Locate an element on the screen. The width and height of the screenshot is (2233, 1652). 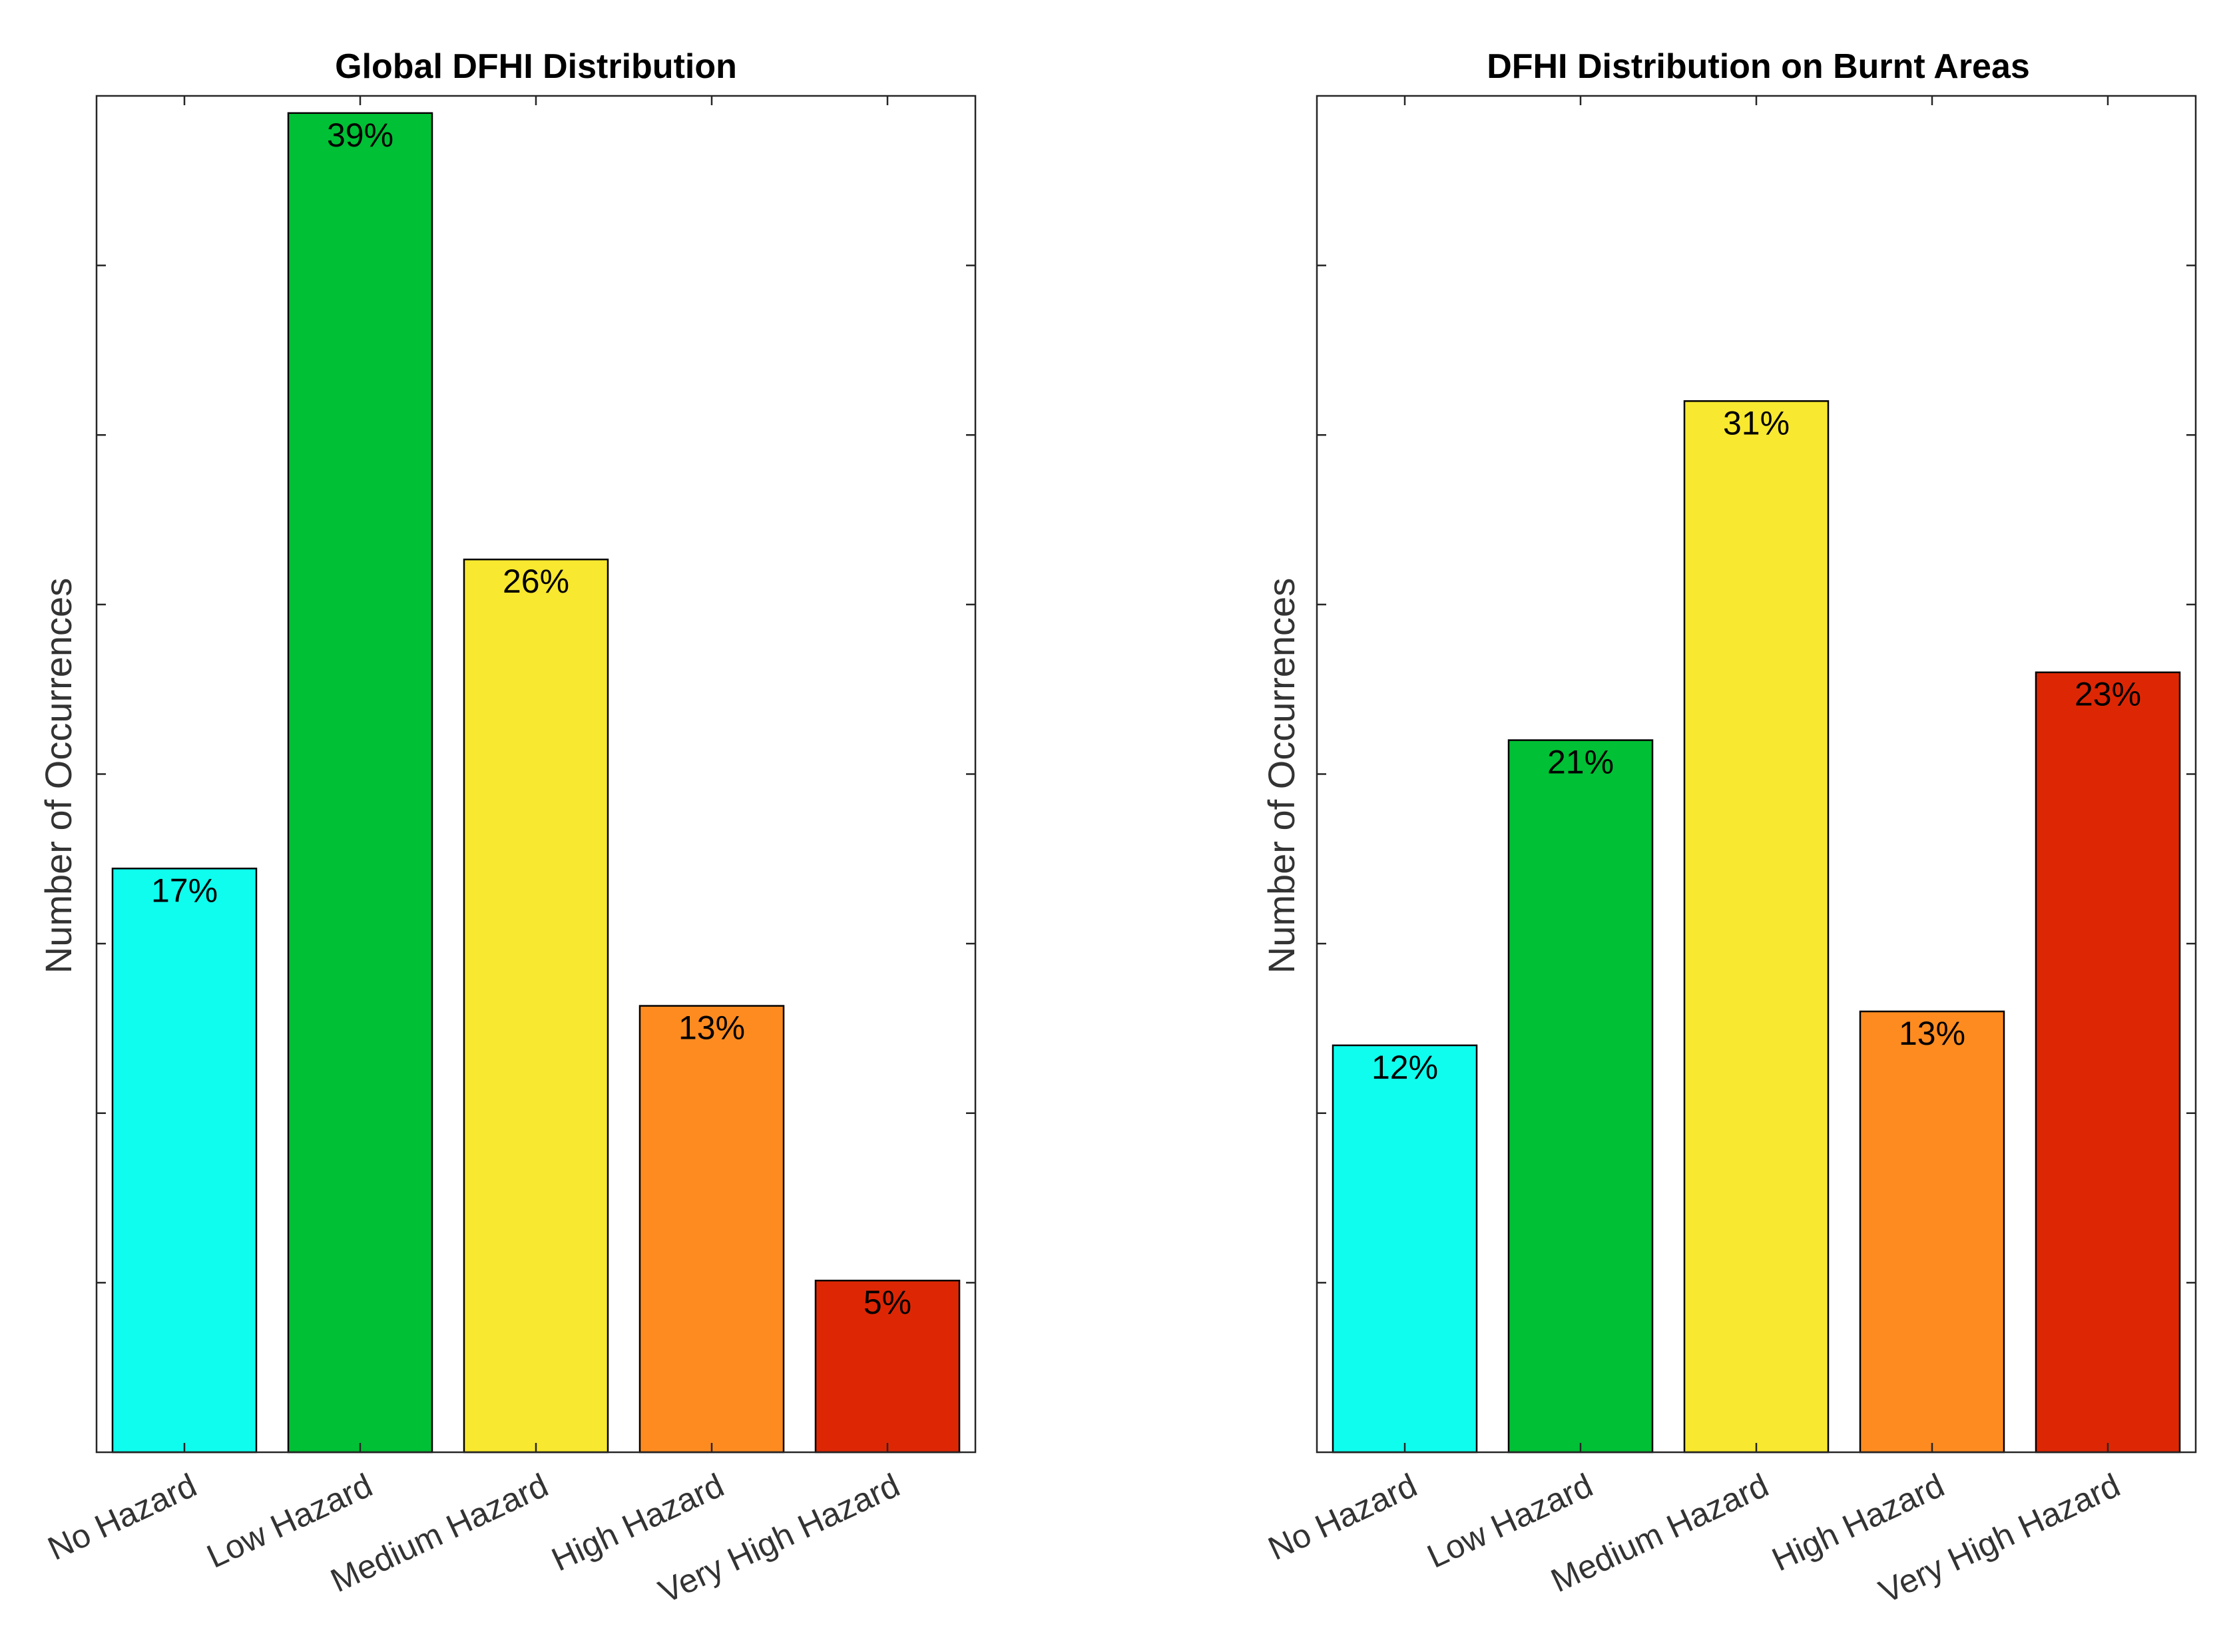
data-label: 31% is located at coordinates (1756, 422).